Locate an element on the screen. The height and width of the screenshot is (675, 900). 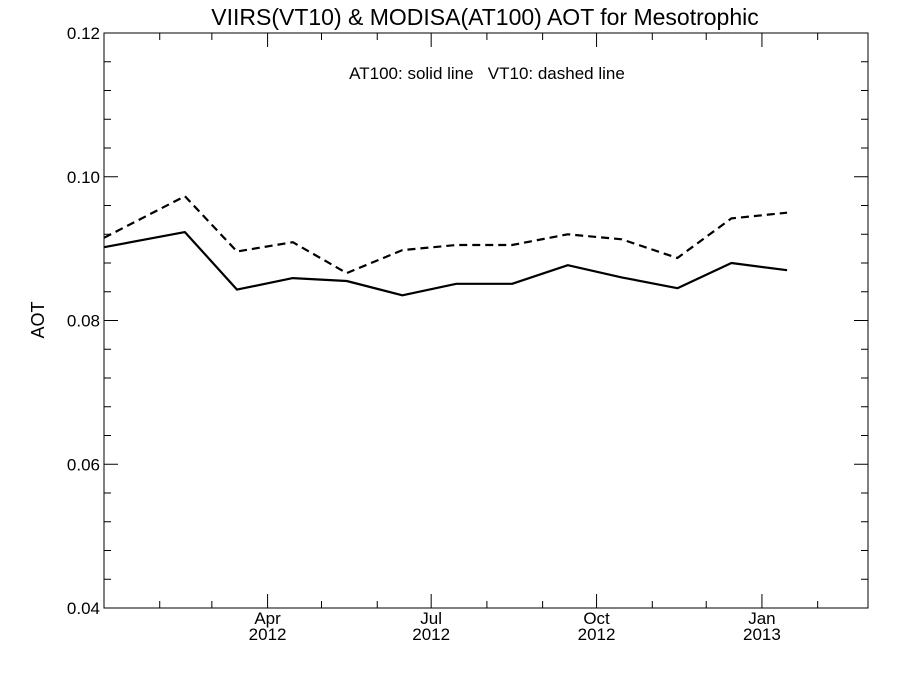
y-tick-label: 0.08 is located at coordinates (83, 321).